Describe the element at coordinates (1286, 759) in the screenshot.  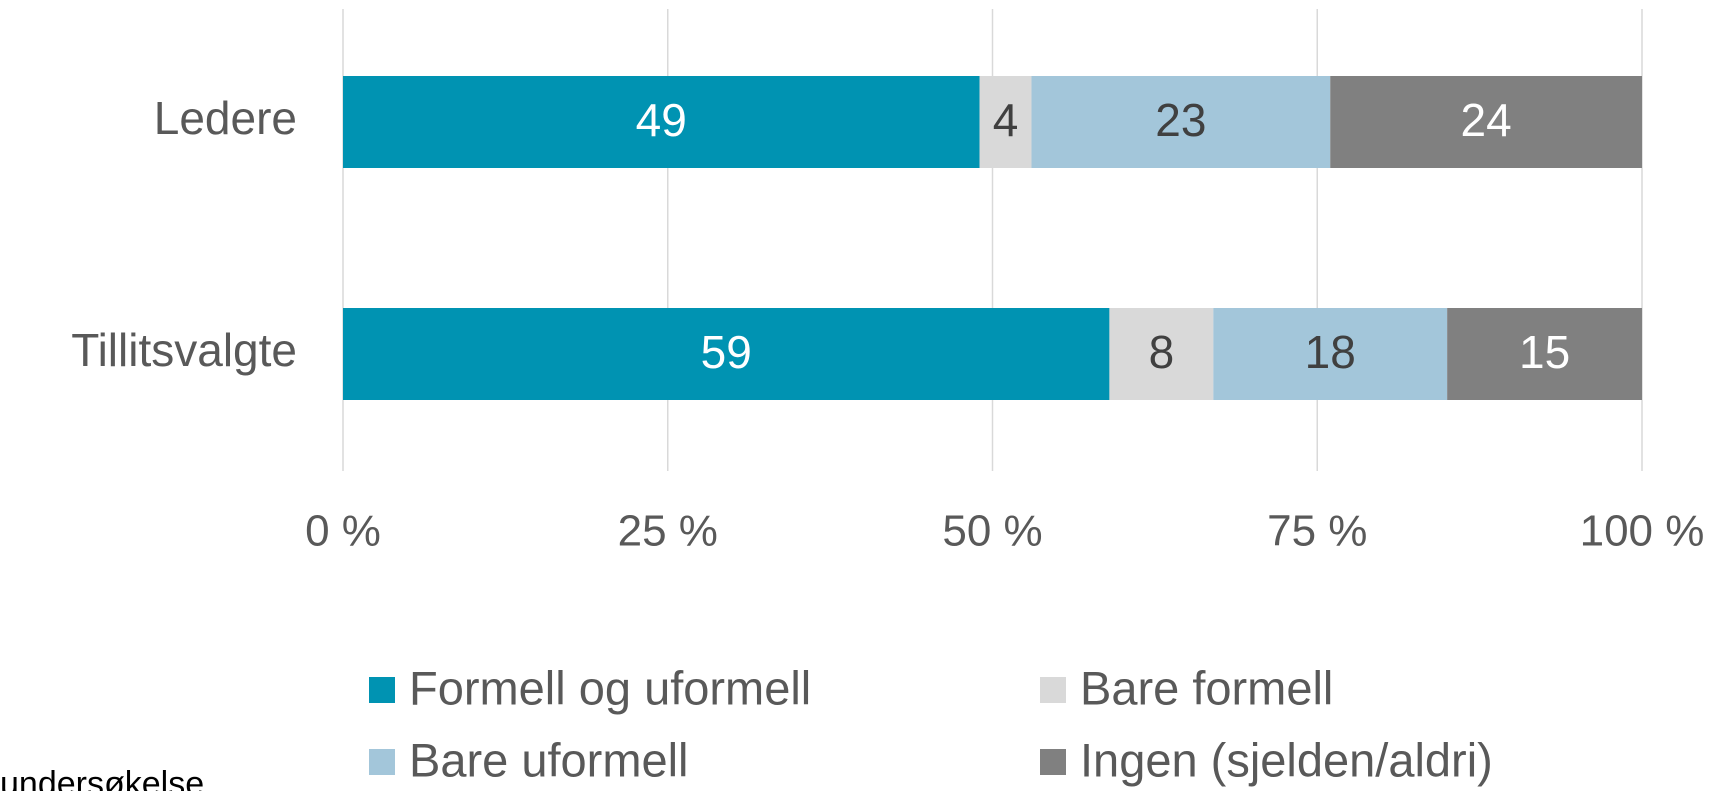
I see `legend-label: Ingen (sjelden/aldri)` at that location.